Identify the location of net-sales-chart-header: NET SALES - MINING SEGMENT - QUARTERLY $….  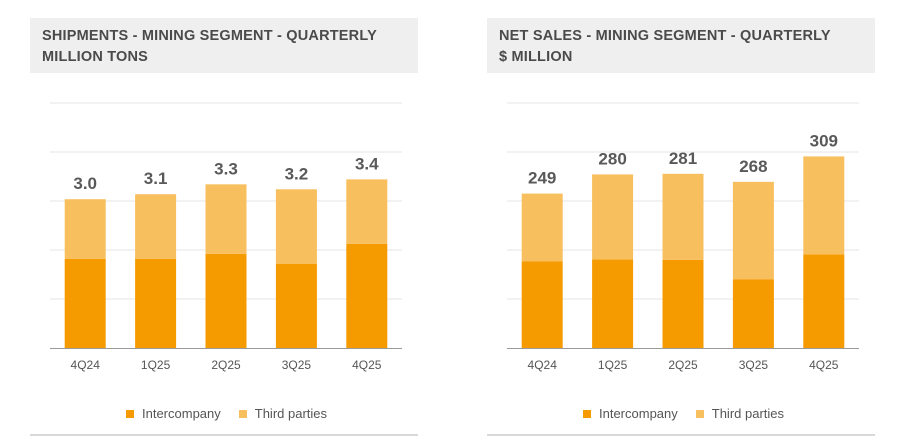
(681, 45).